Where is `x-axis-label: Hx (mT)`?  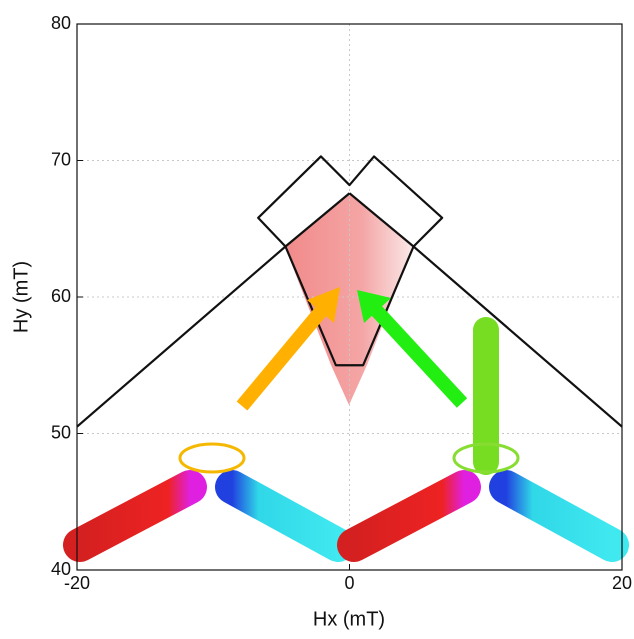
x-axis-label: Hx (mT) is located at coordinates (349, 619).